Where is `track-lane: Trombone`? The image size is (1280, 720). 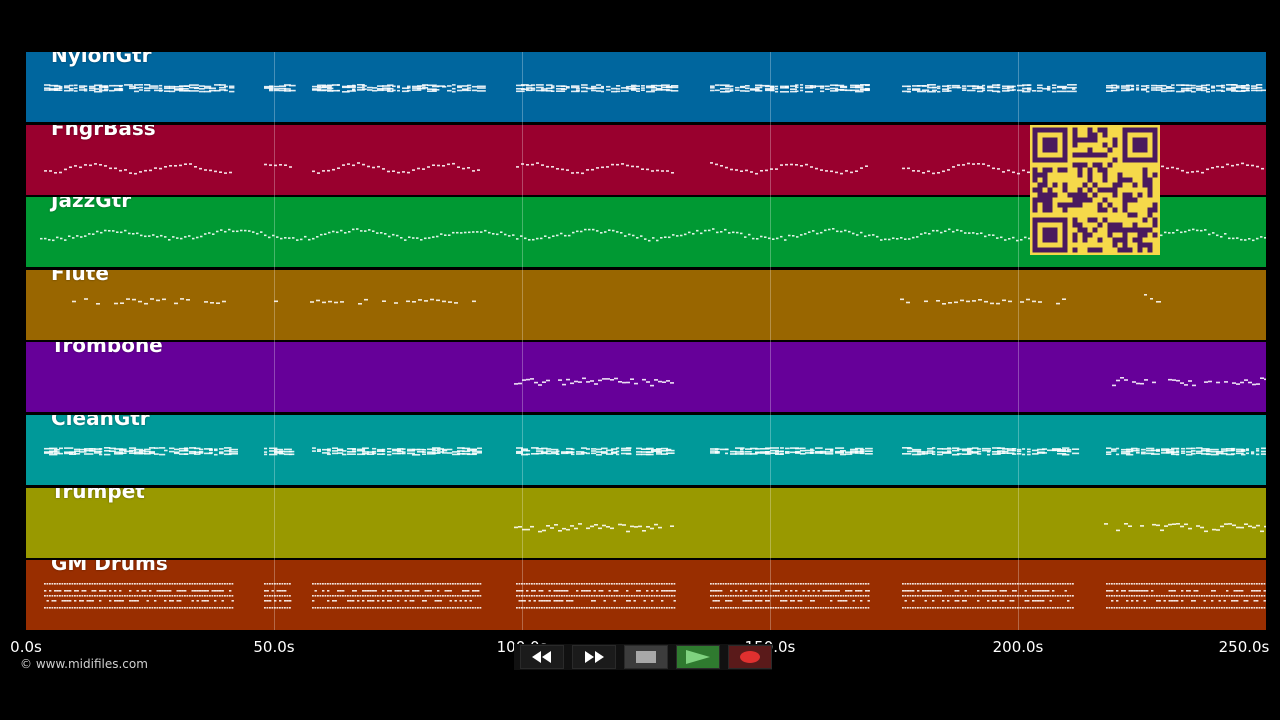
track-lane: Trombone is located at coordinates (646, 377).